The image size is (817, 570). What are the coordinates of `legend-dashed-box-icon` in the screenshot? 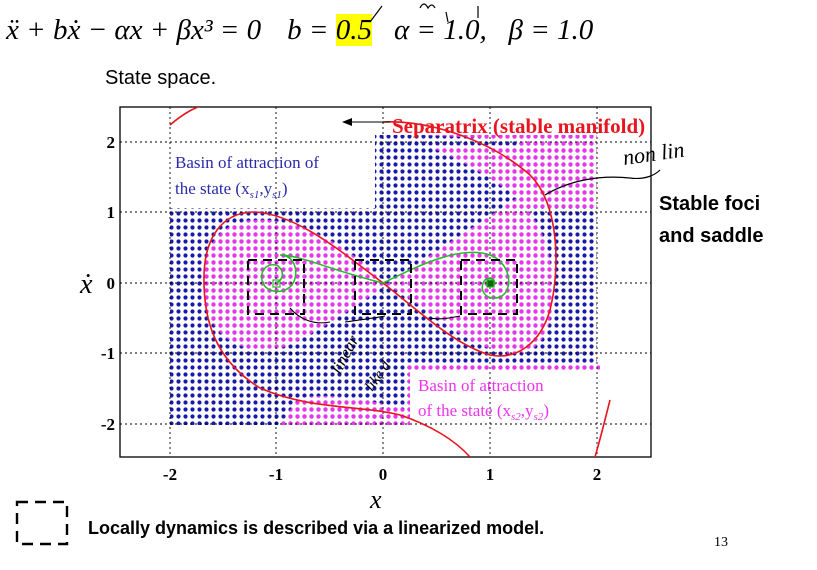 It's located at (42, 523).